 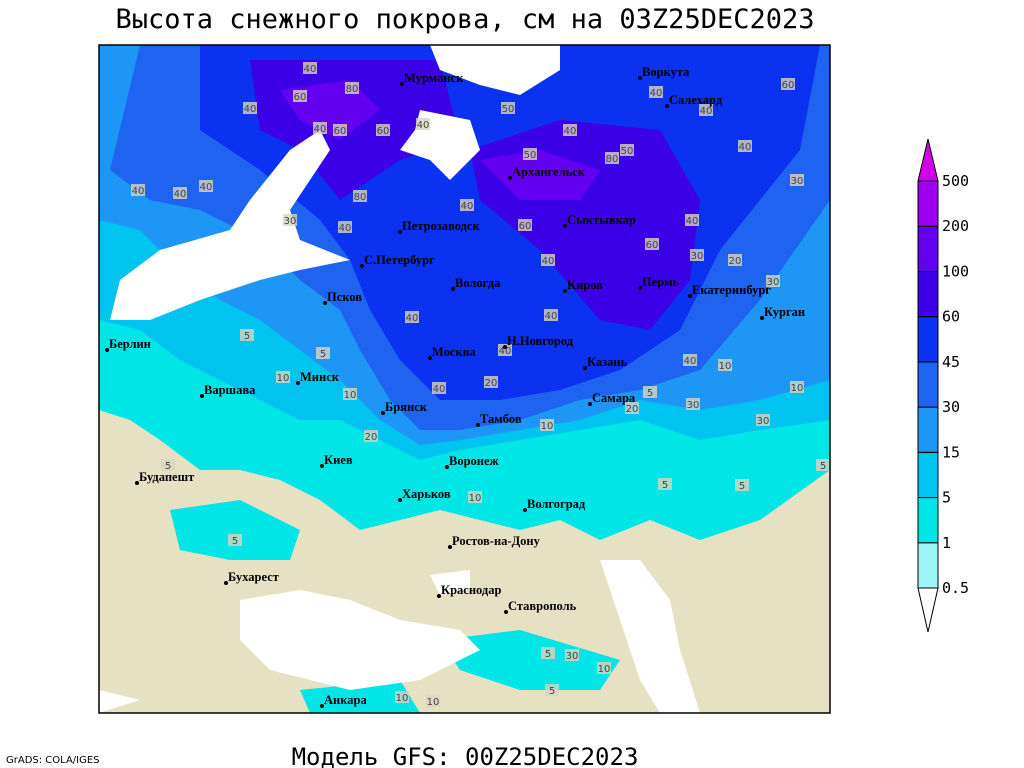 What do you see at coordinates (946, 498) in the screenshot?
I see `colorbar-label: 5` at bounding box center [946, 498].